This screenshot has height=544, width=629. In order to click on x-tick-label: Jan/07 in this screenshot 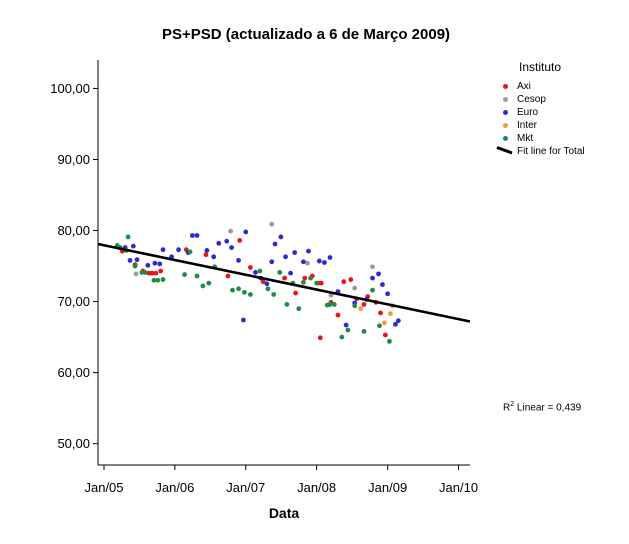, I will do `click(245, 487)`.